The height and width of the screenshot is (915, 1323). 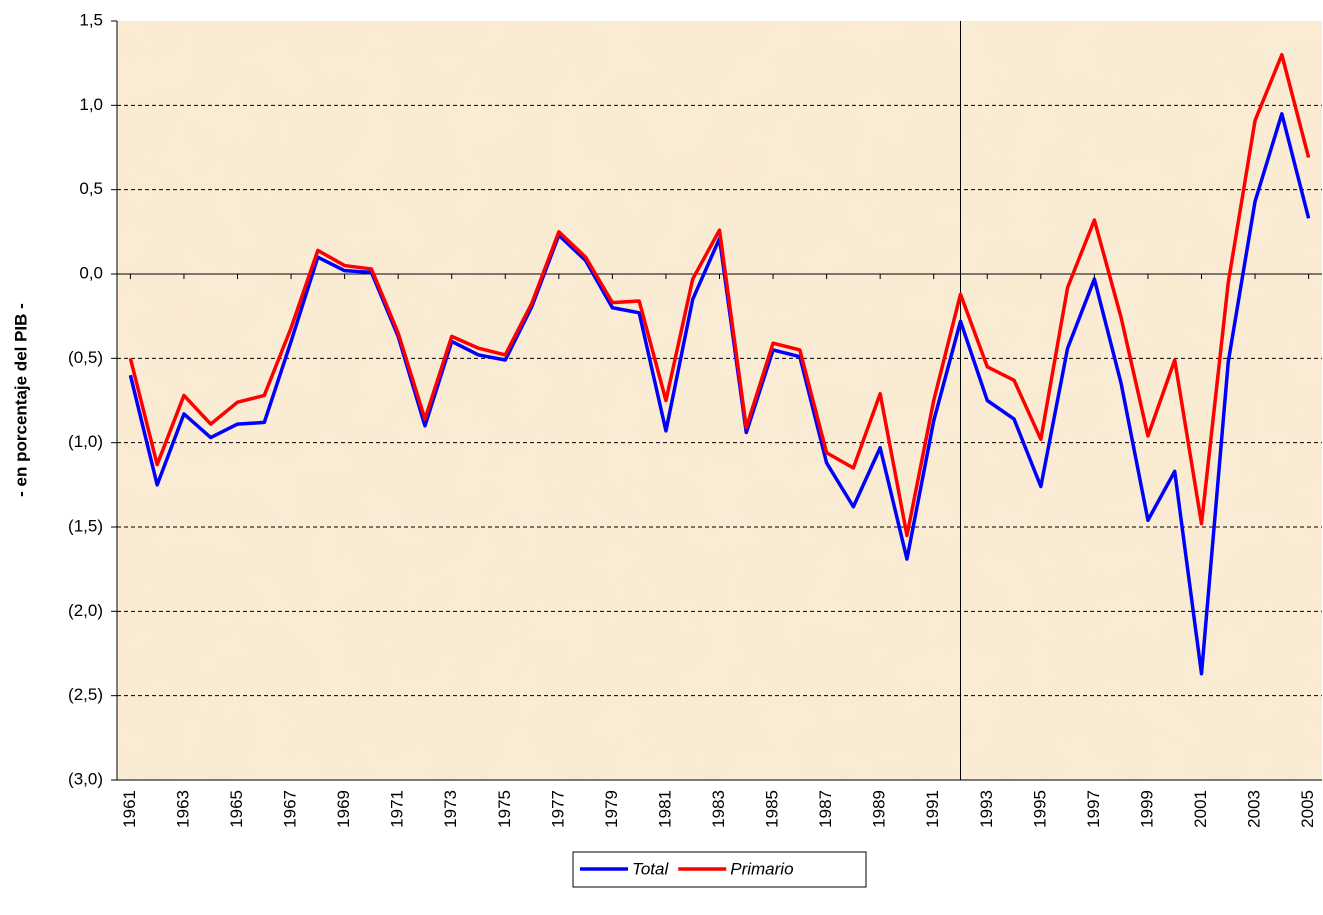 What do you see at coordinates (611, 809) in the screenshot?
I see `x-tick-label: 1979` at bounding box center [611, 809].